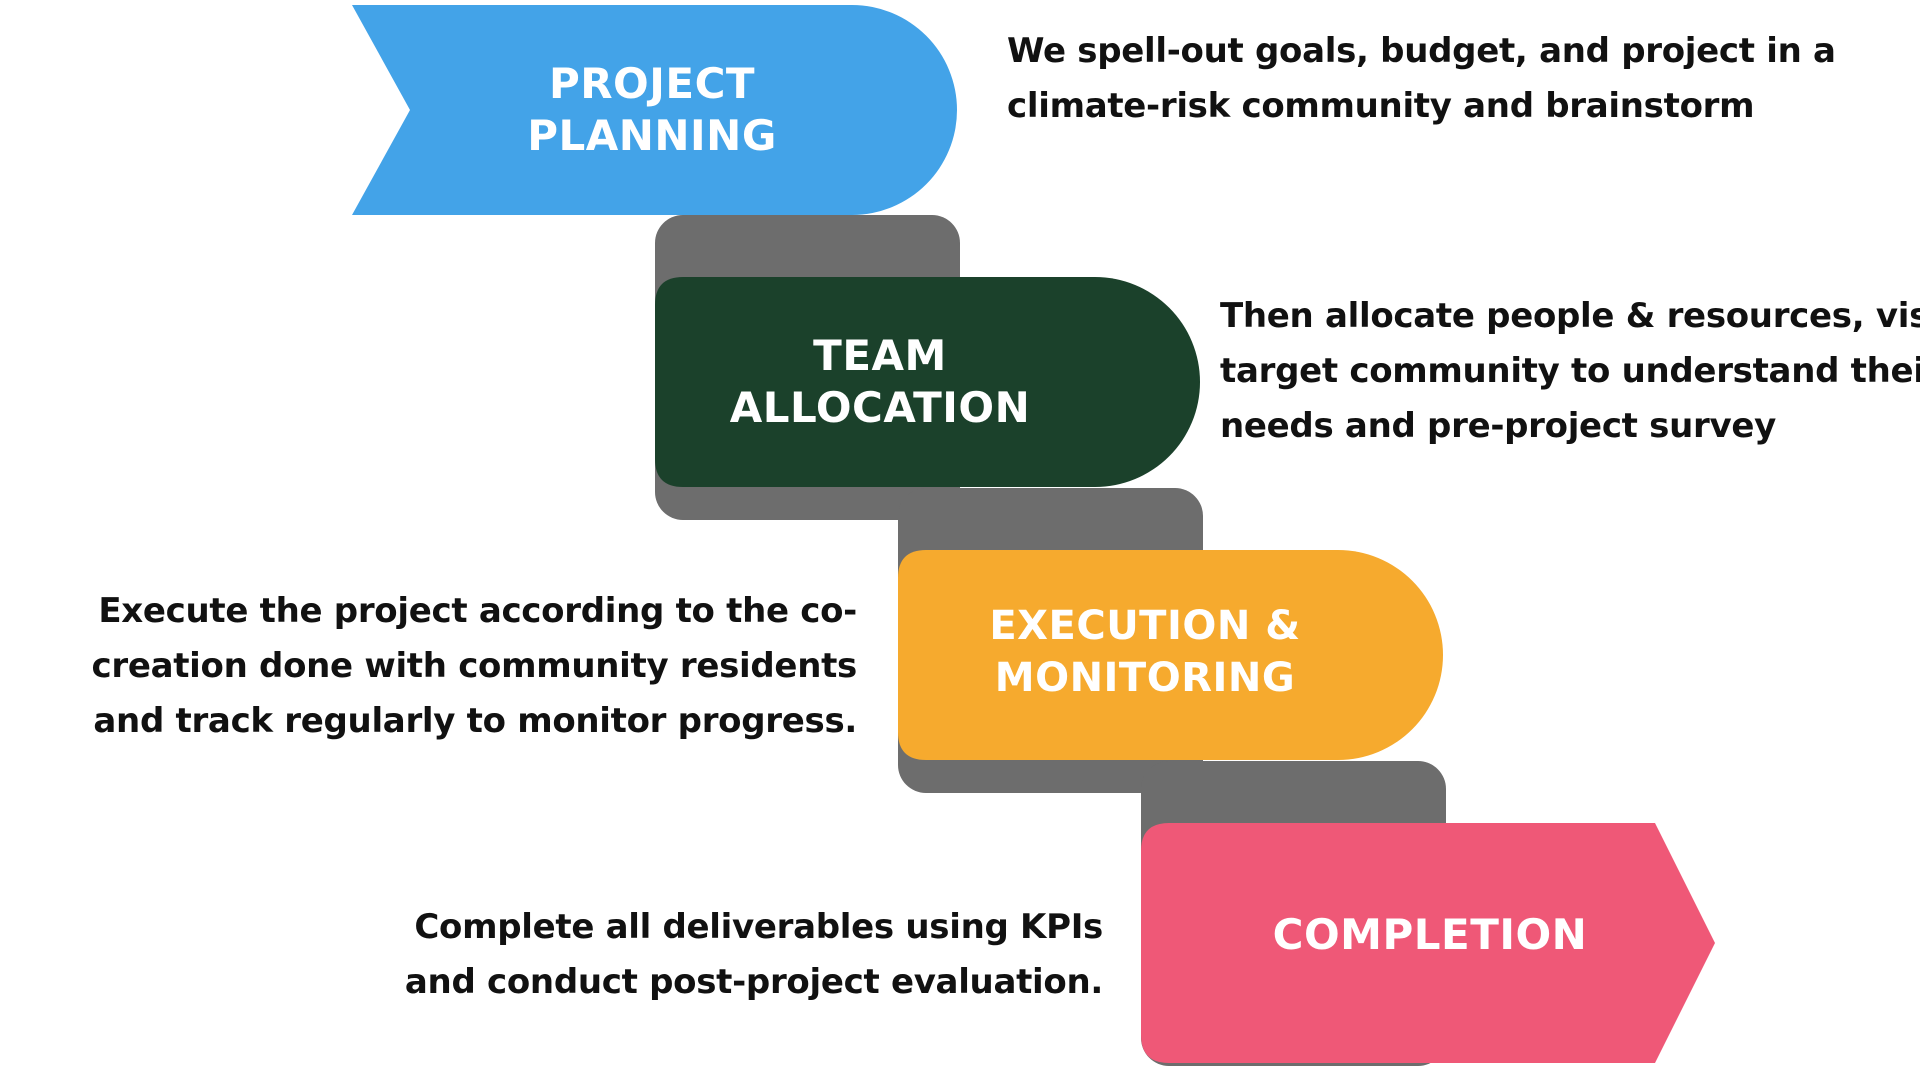 This screenshot has height=1080, width=1920. What do you see at coordinates (1498, 426) in the screenshot?
I see `desc-line: needs and pre-project survey` at bounding box center [1498, 426].